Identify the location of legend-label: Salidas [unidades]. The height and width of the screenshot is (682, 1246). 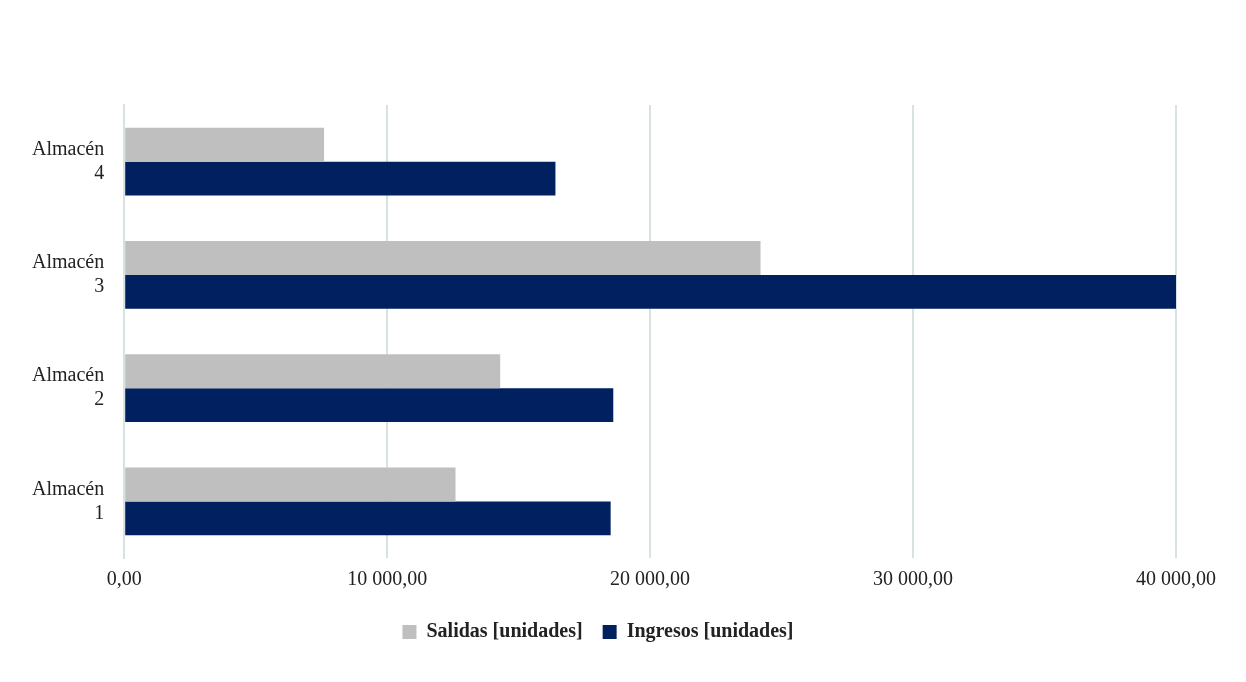
(504, 630).